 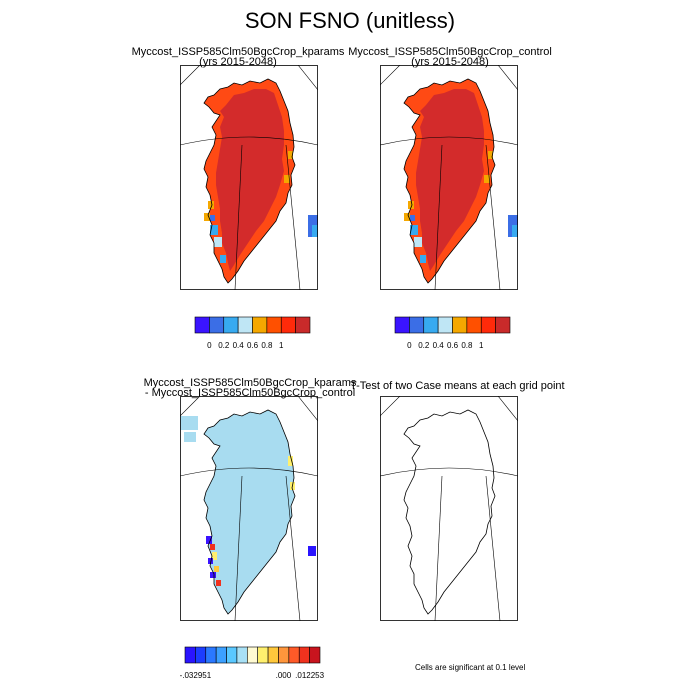 I want to click on kparams-colorbar-tick-label: 0.2, so click(x=224, y=345).